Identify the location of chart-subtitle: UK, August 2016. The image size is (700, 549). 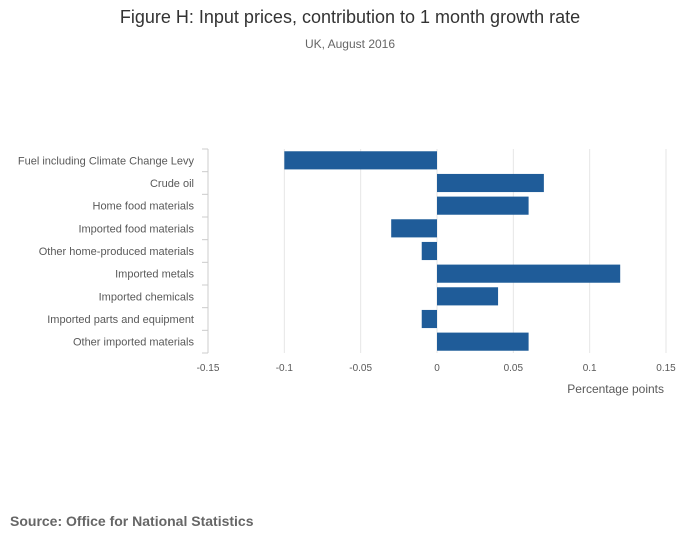
(350, 44).